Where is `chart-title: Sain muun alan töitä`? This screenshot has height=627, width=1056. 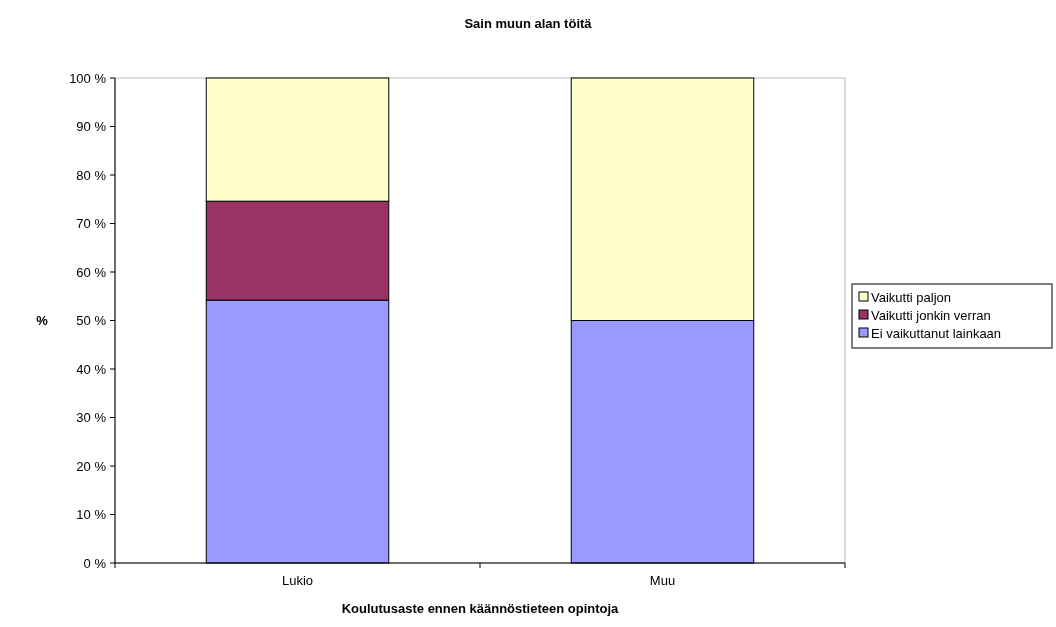
chart-title: Sain muun alan töitä is located at coordinates (528, 23).